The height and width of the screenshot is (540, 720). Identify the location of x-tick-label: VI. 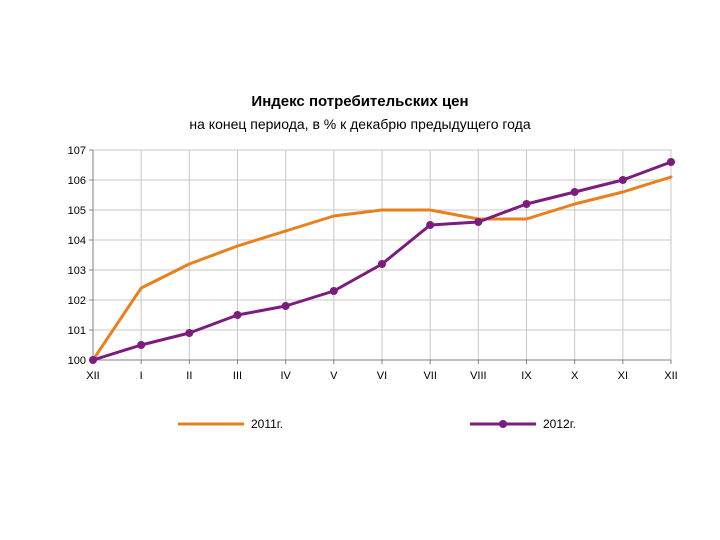
(382, 376).